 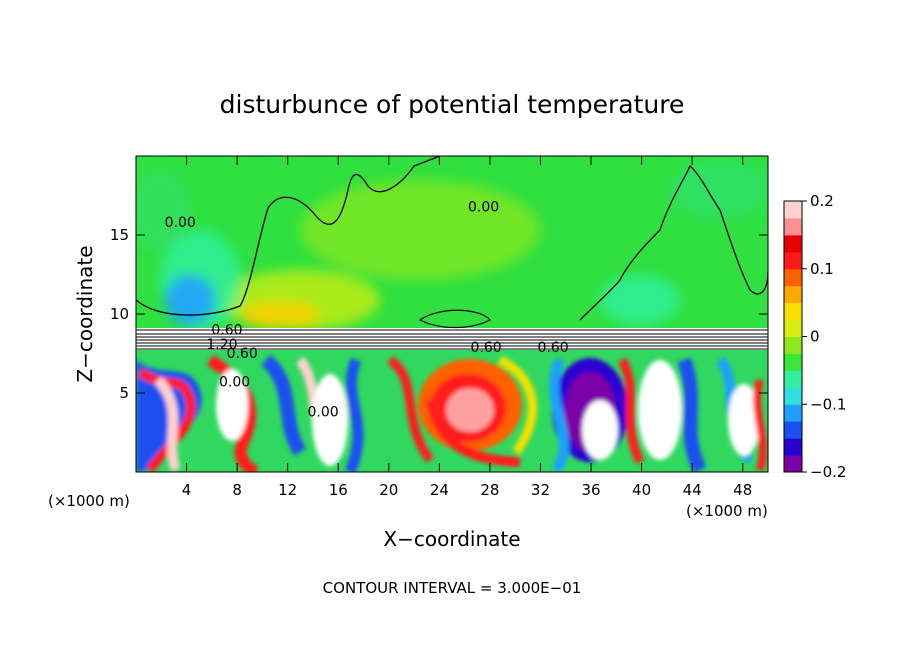 What do you see at coordinates (452, 588) in the screenshot?
I see `contour-interval-note: CONTOUR INTERVAL = 3.000E−01` at bounding box center [452, 588].